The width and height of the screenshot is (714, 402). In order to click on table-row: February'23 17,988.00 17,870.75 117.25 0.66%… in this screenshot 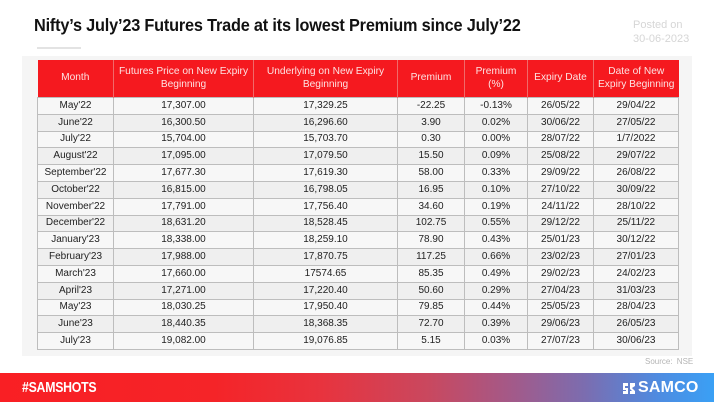, I will do `click(358, 257)`.